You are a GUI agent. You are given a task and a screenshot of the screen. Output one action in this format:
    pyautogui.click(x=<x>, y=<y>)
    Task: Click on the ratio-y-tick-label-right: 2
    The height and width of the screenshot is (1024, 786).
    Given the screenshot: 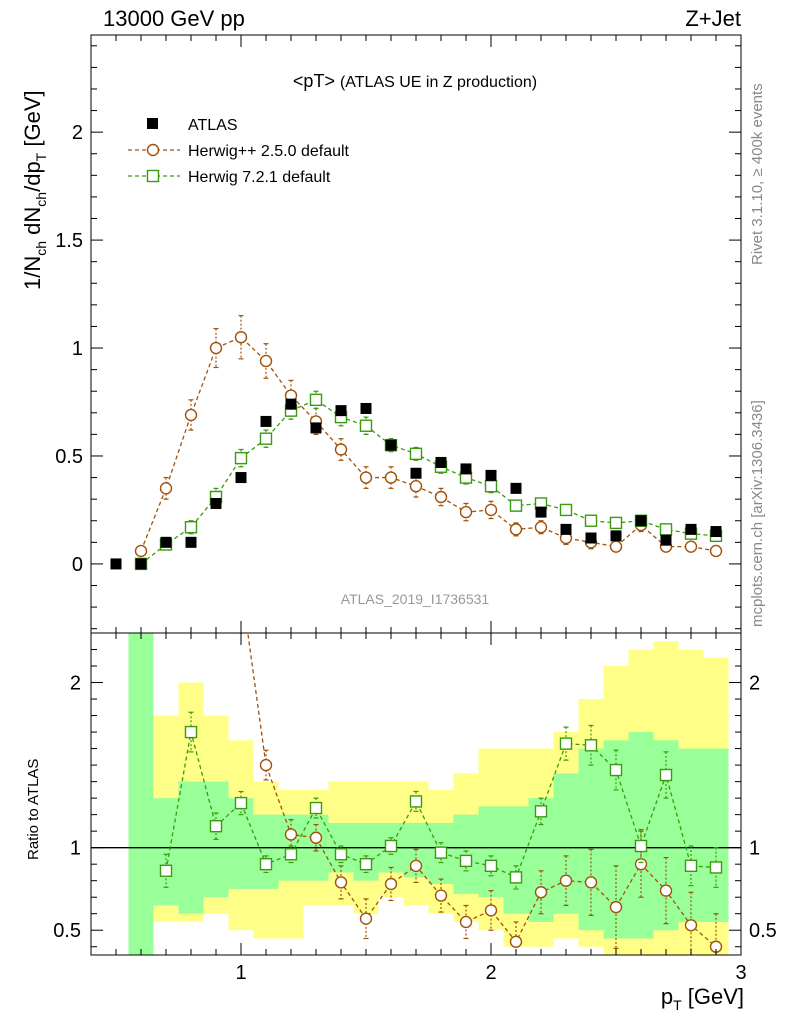 What is the action you would take?
    pyautogui.click(x=754, y=684)
    